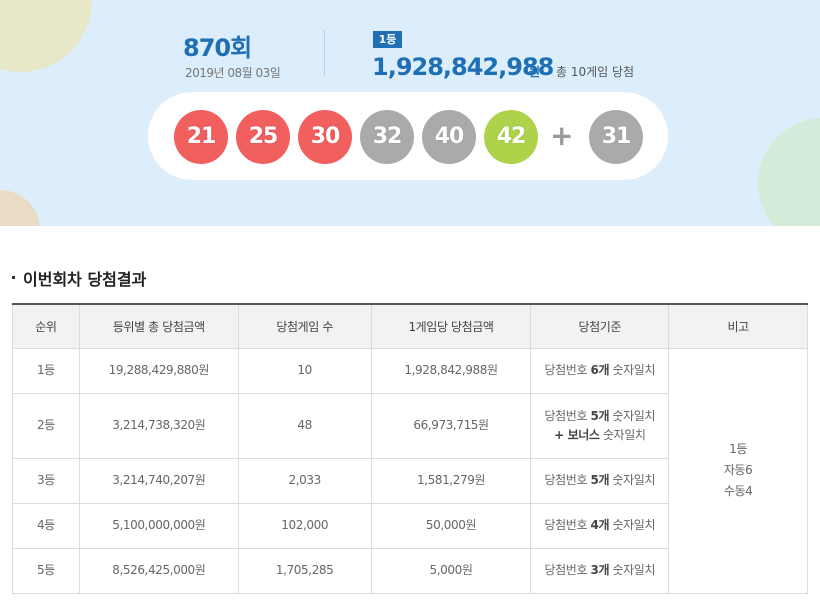 The height and width of the screenshot is (609, 820). Describe the element at coordinates (158, 480) in the screenshot. I see `total-prize-cell: 3,214,740,207원` at that location.